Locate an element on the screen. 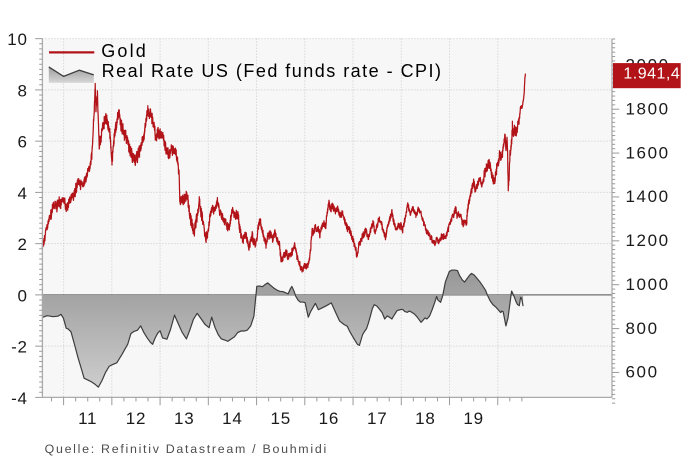 The width and height of the screenshot is (688, 467). svg-text: 18 is located at coordinates (425, 418).